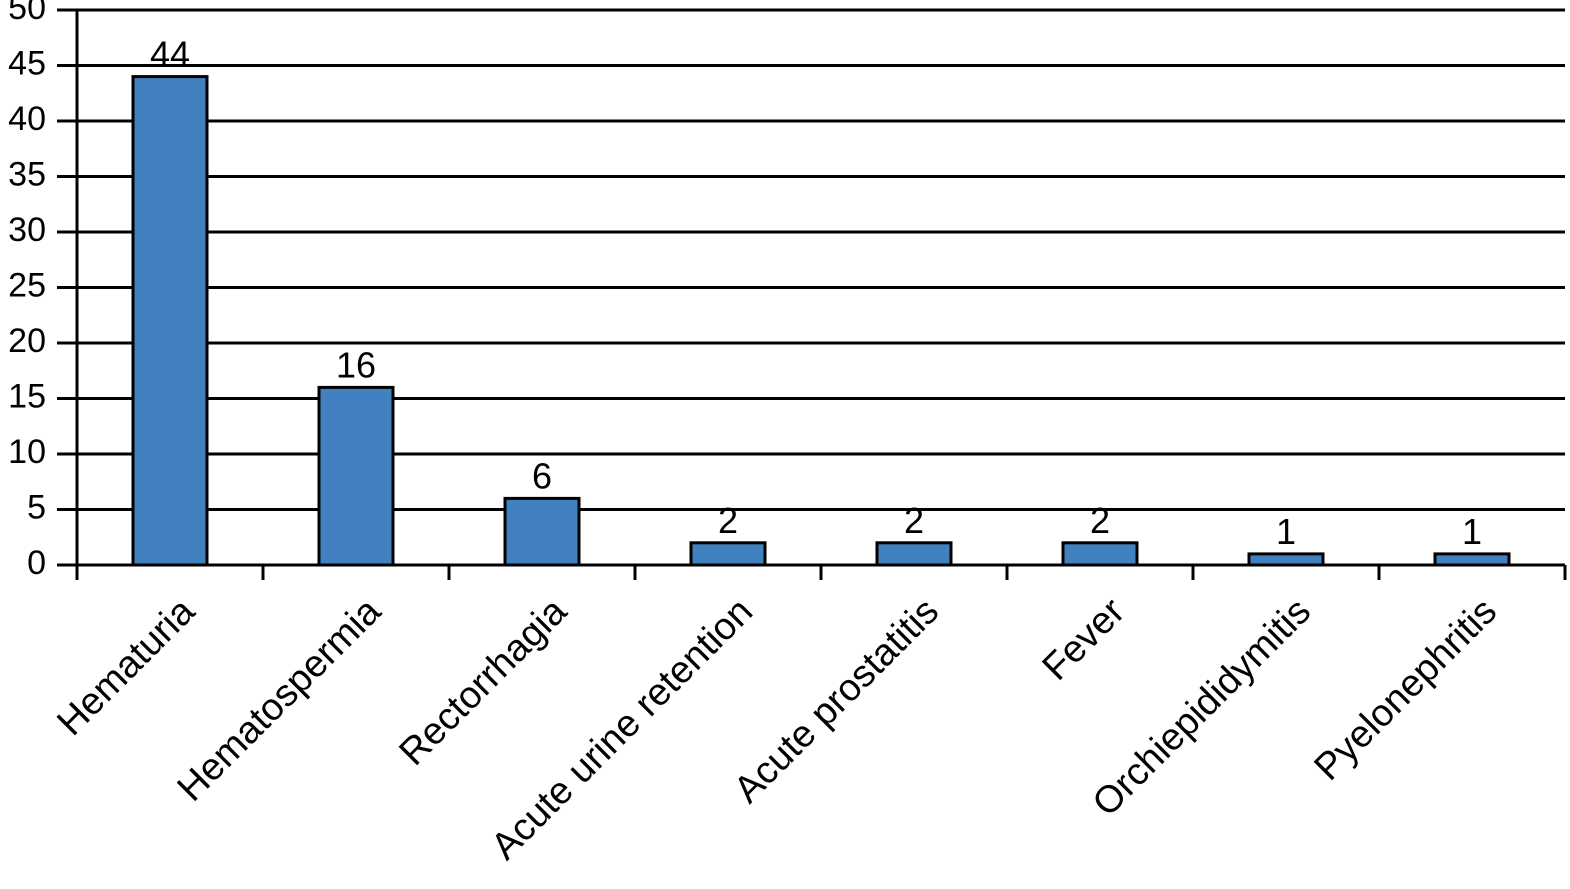 This screenshot has height=889, width=1570. What do you see at coordinates (27, 396) in the screenshot?
I see `y-tick-label: 15` at bounding box center [27, 396].